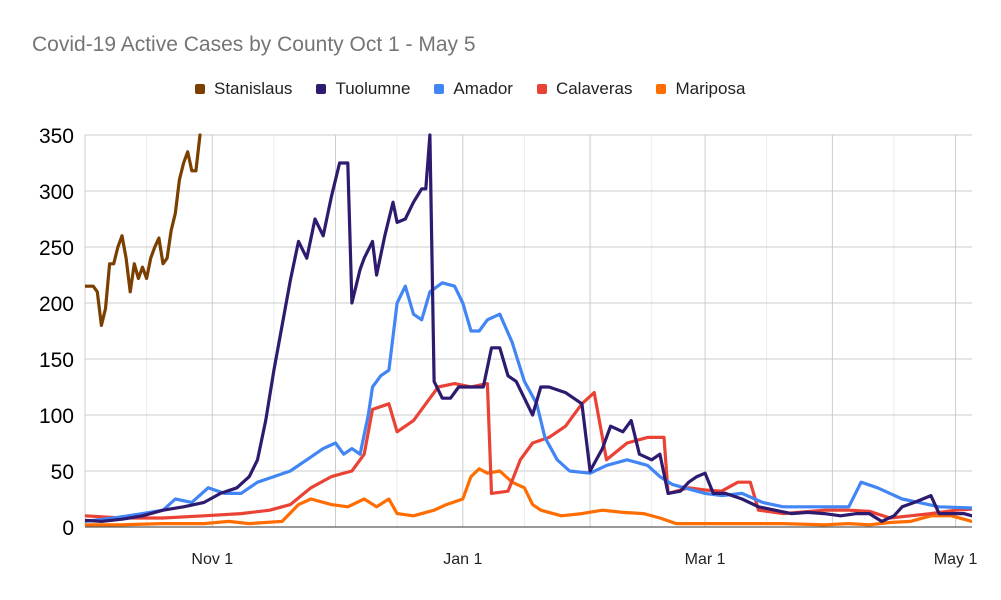 Image resolution: width=1001 pixels, height=600 pixels. I want to click on legend-item-tuolumne: Tuolumne, so click(363, 89).